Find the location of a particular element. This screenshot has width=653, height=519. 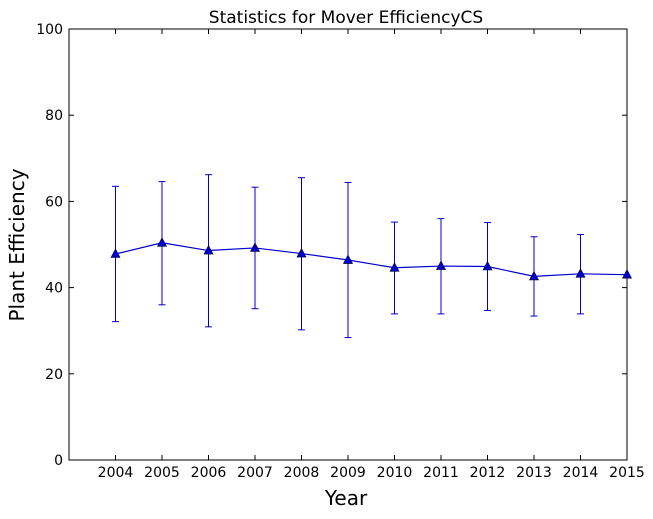

y-tick-label: 40 is located at coordinates (54, 289).